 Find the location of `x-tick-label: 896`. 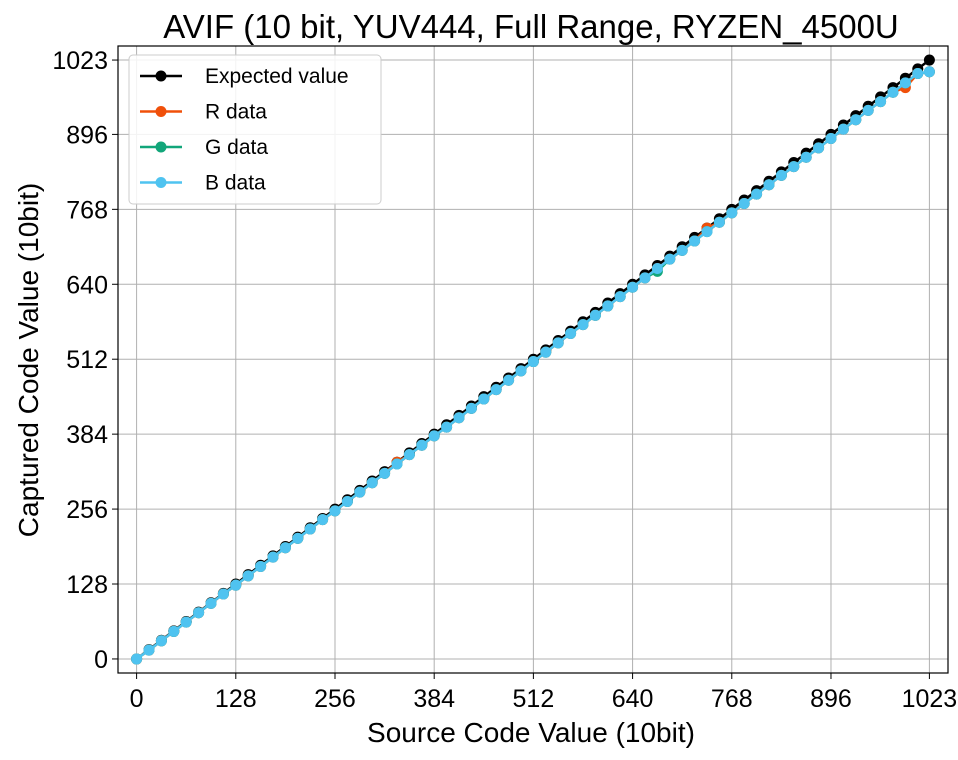

x-tick-label: 896 is located at coordinates (831, 699).